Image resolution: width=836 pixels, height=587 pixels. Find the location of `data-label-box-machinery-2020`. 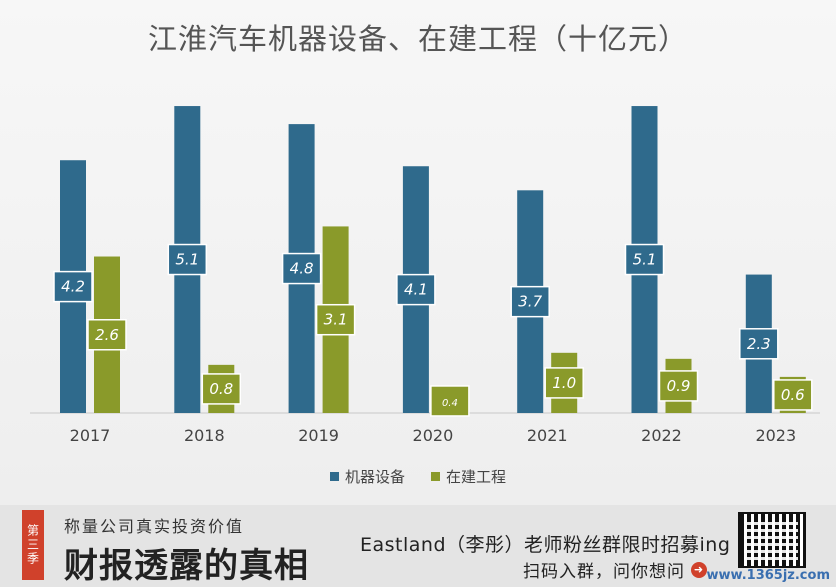

data-label-box-machinery-2020 is located at coordinates (416, 289).